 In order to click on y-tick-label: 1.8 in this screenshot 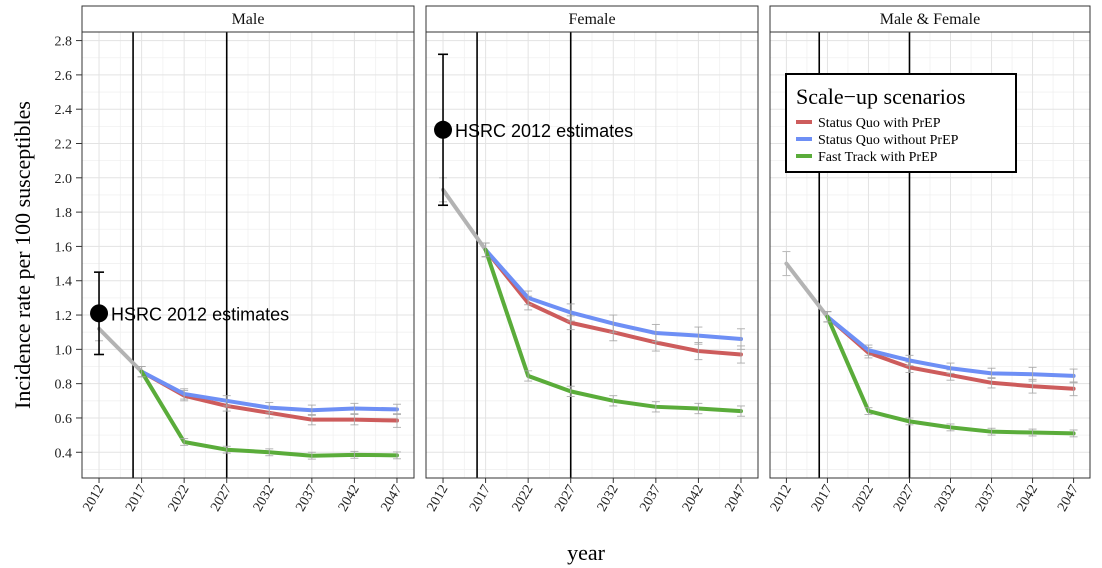, I will do `click(64, 213)`.